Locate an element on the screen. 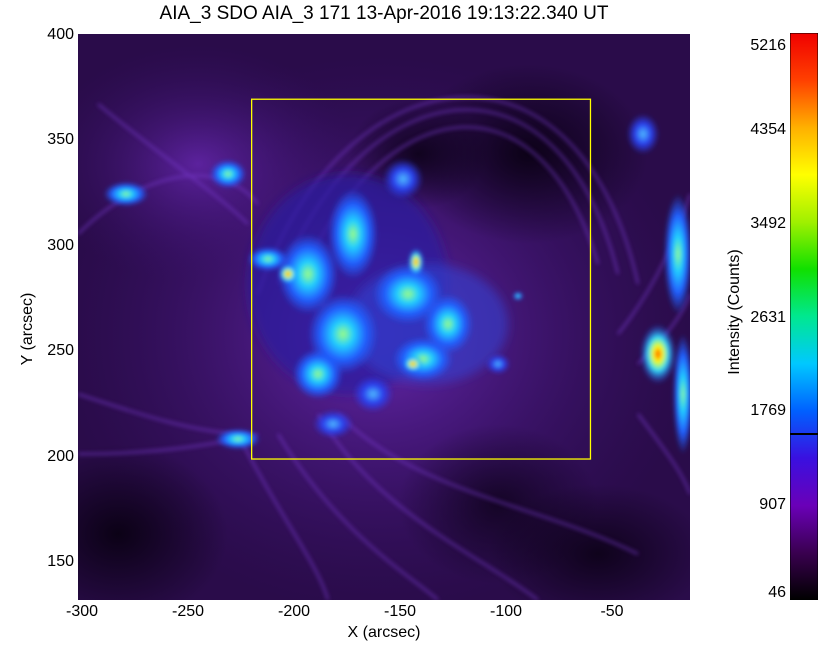  y-tick-label: 350 is located at coordinates (60, 139).